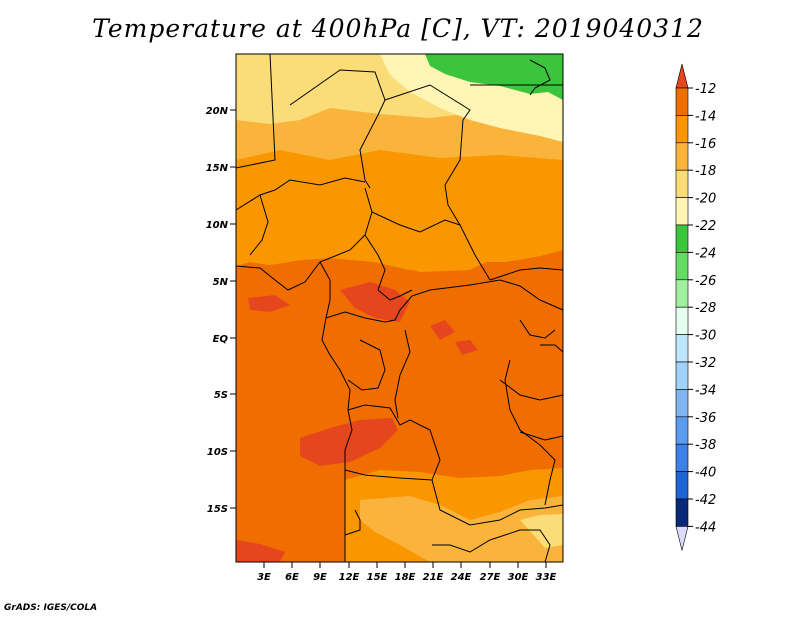 The width and height of the screenshot is (800, 618). Describe the element at coordinates (682, 76) in the screenshot. I see `colorbar-cap-top` at that location.